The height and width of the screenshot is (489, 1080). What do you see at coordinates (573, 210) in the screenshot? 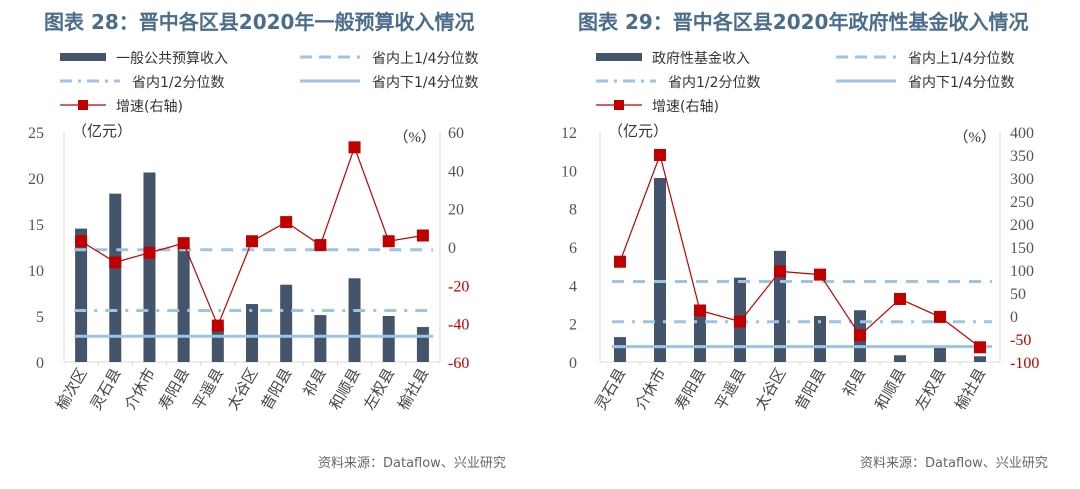
I see `y-tick-label: 8` at bounding box center [573, 210].